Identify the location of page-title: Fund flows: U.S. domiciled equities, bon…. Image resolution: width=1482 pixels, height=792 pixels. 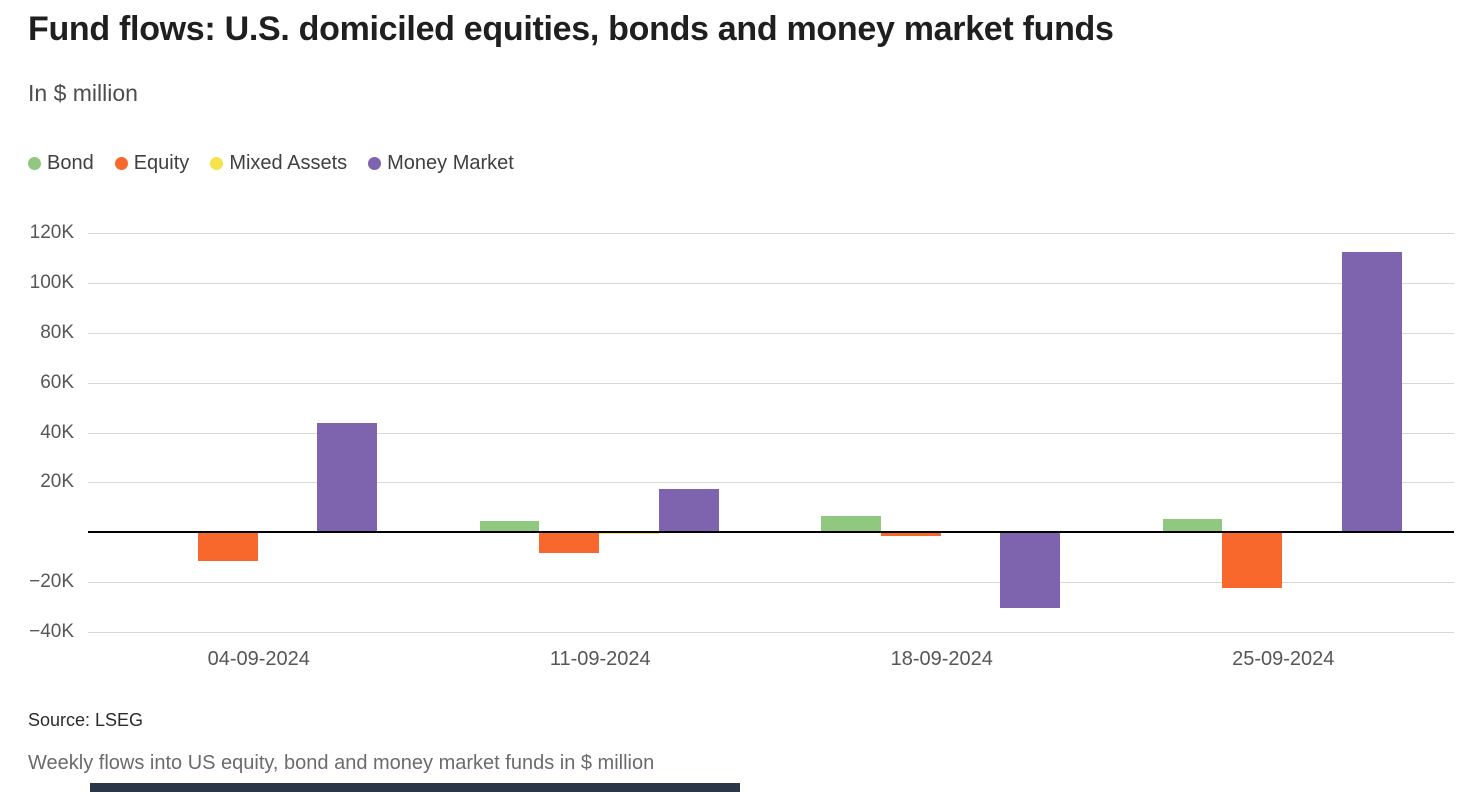
(571, 29).